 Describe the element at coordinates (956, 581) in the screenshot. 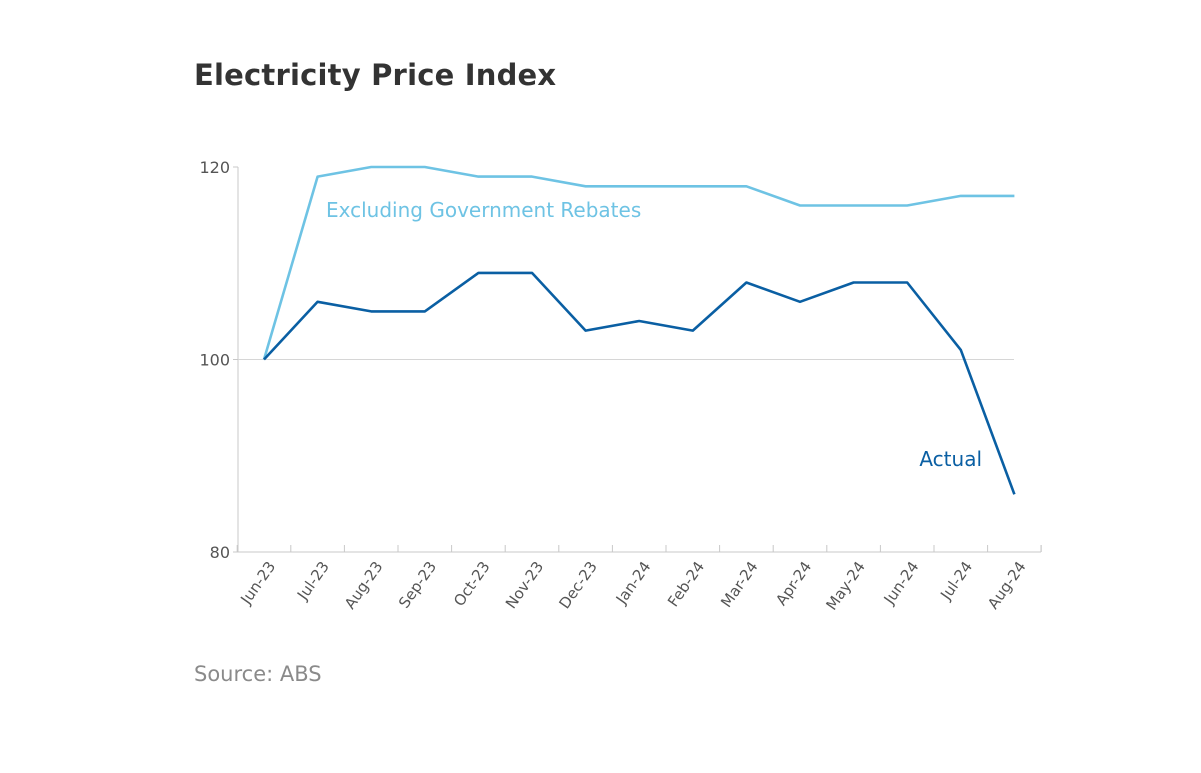

I see `x-tick-label: Jul-24` at that location.